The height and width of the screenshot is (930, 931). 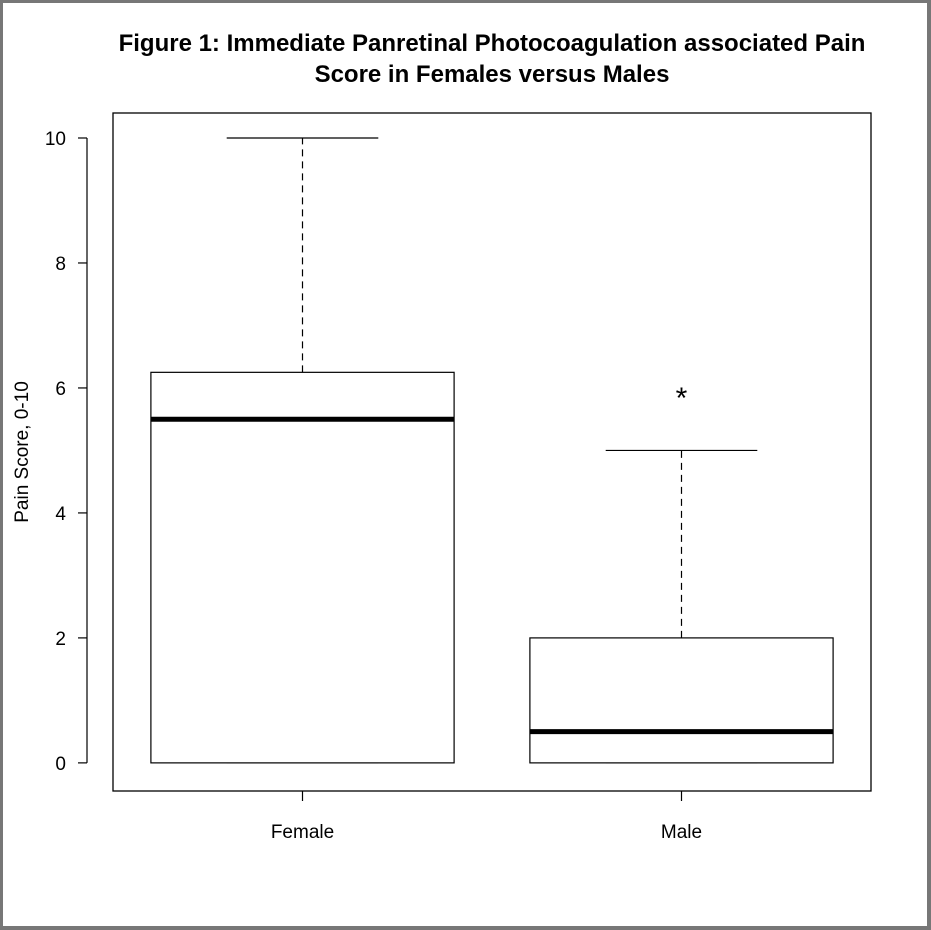 What do you see at coordinates (66, 452) in the screenshot?
I see `y-axis: 0 2 4 6 8 10` at bounding box center [66, 452].